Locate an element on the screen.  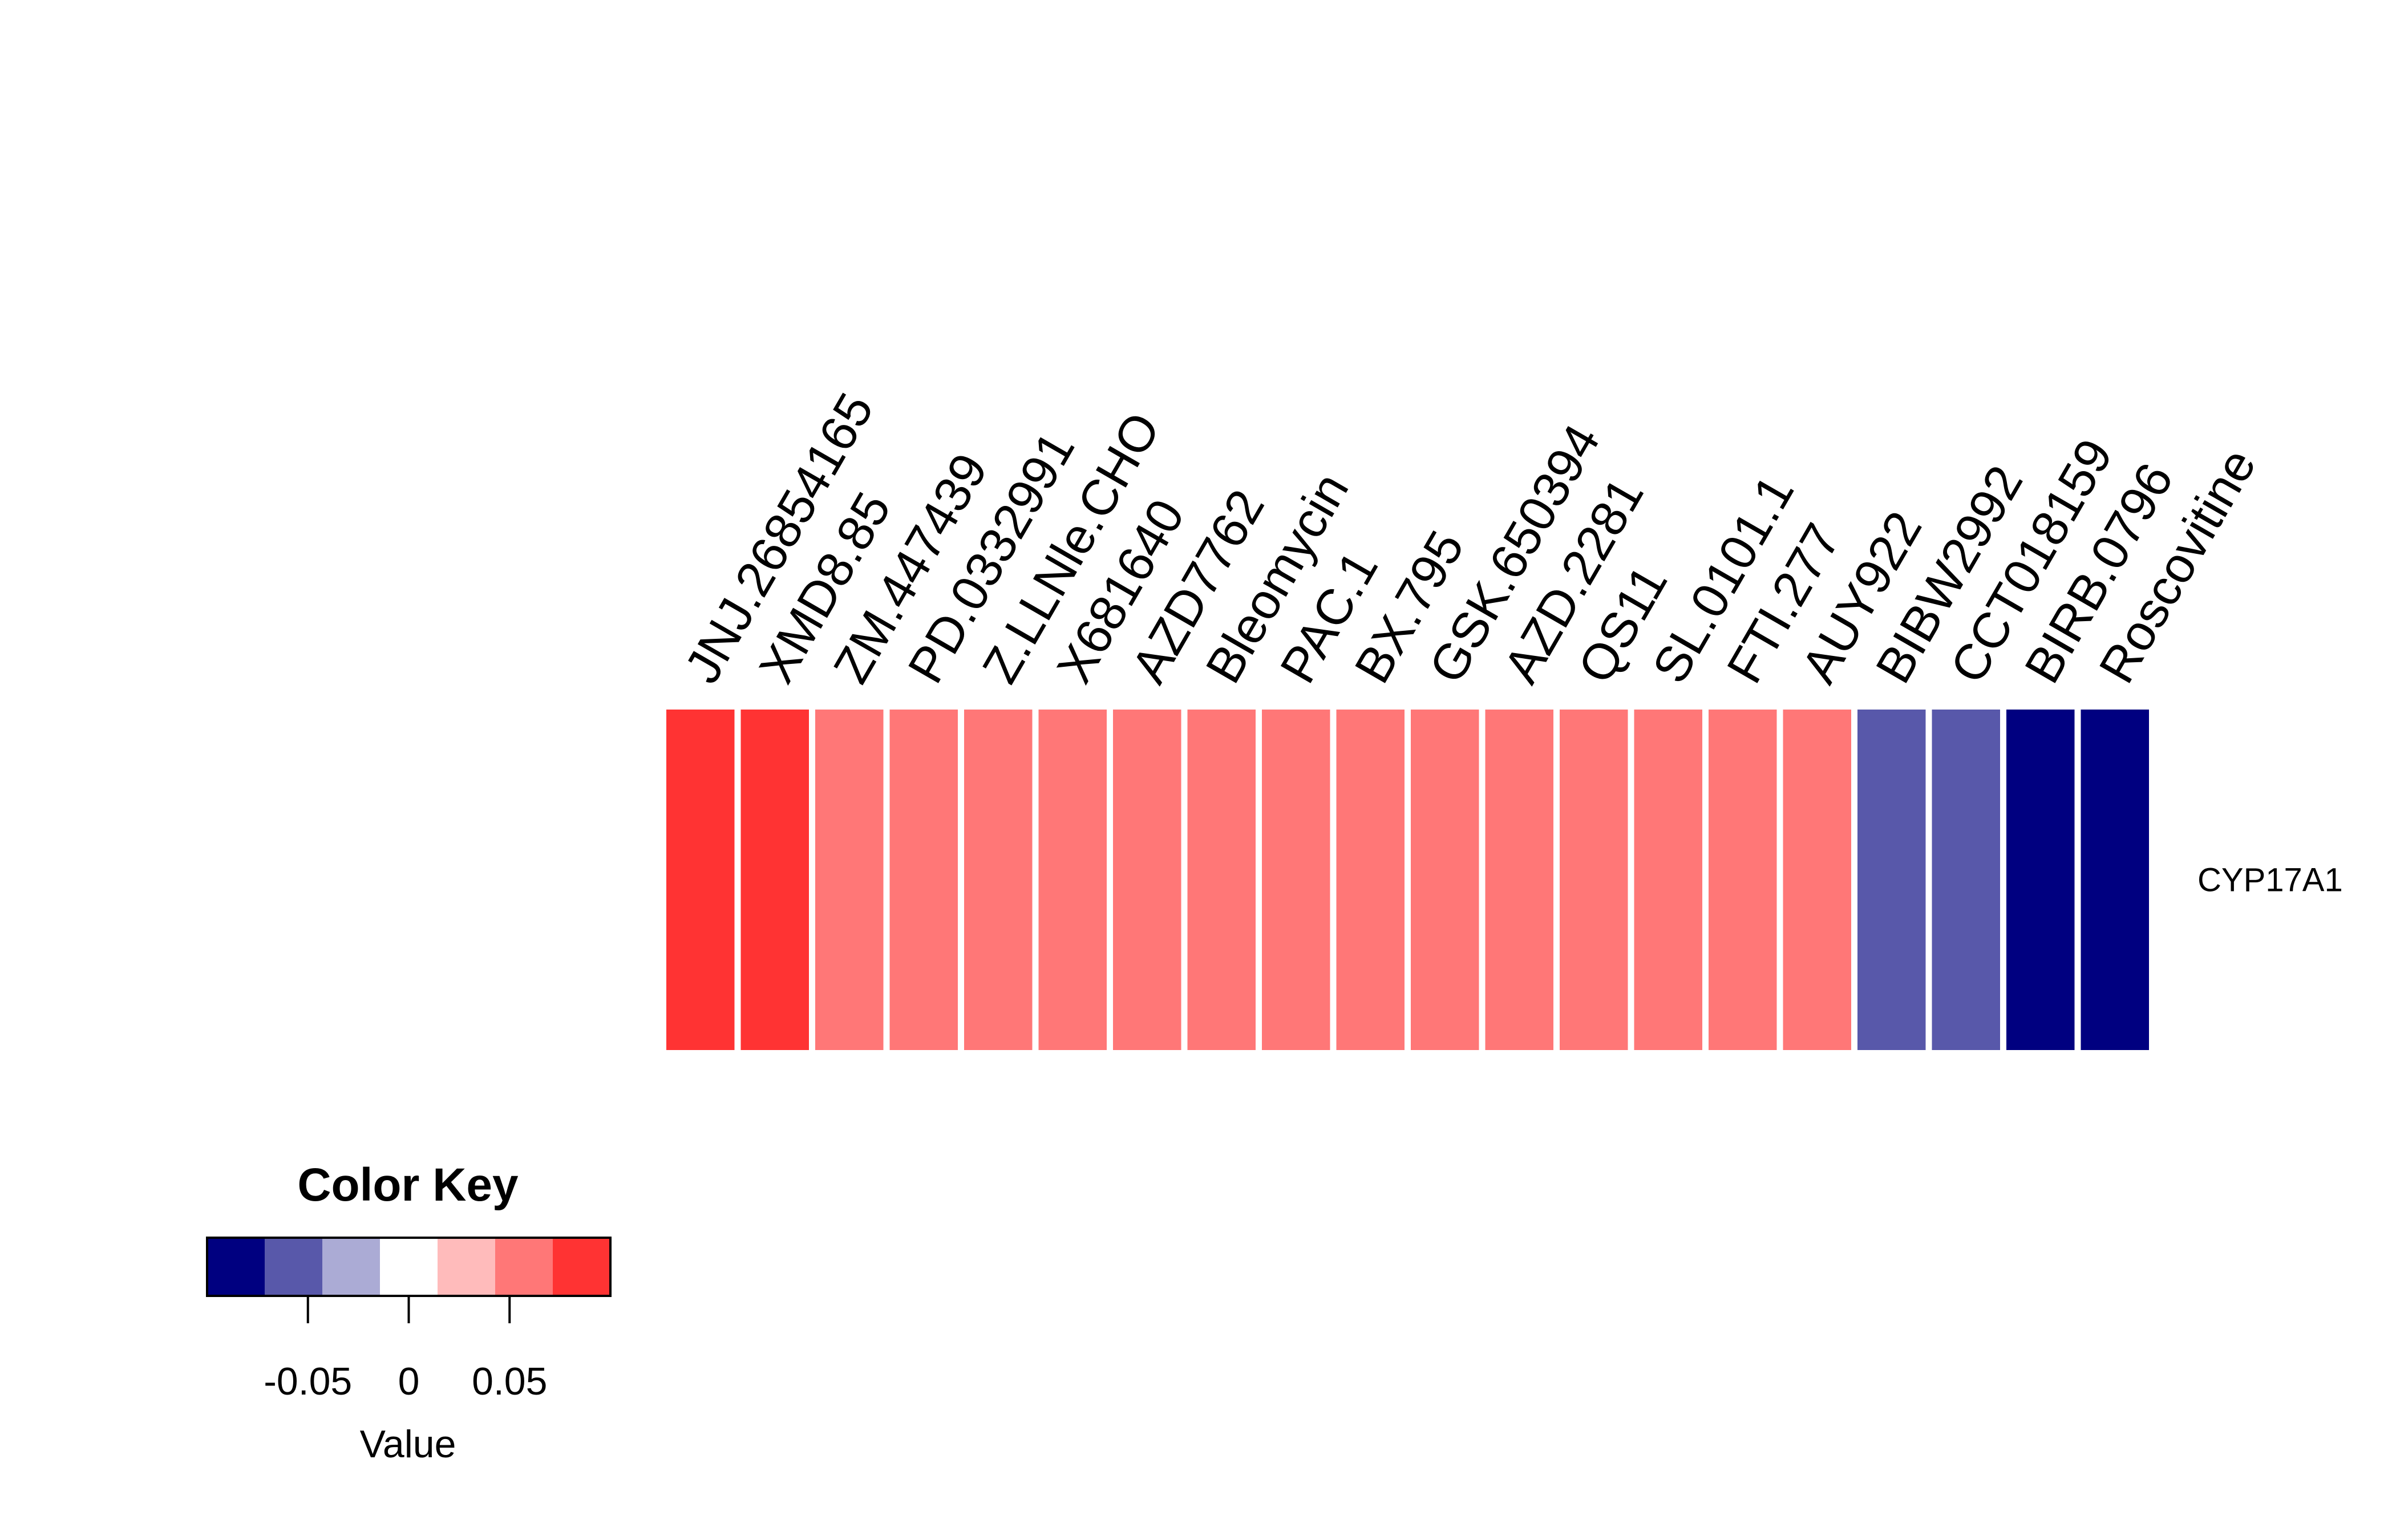
color-key: Color Key -0.05 0 0.05 Value is located at coordinates (409, 1312).